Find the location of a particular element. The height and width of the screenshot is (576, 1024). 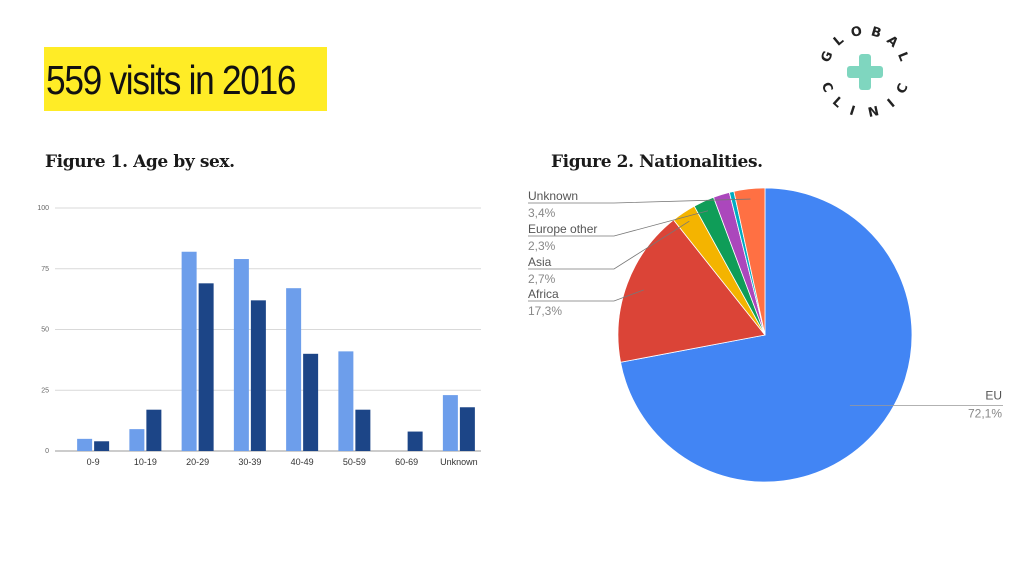

x-tick-label: 20-29 is located at coordinates (197, 462).